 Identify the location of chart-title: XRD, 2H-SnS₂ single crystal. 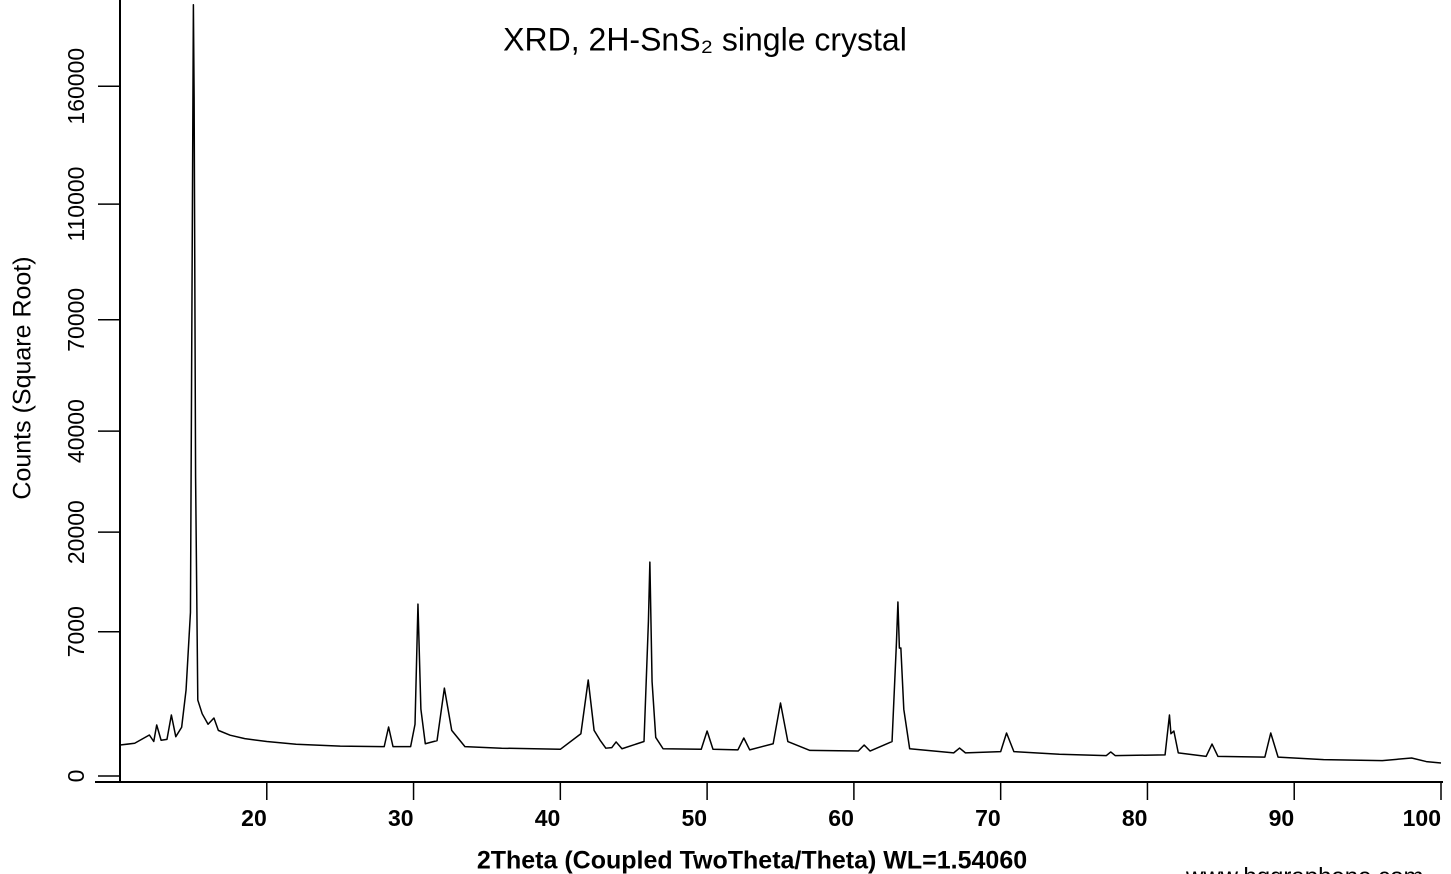
(705, 39).